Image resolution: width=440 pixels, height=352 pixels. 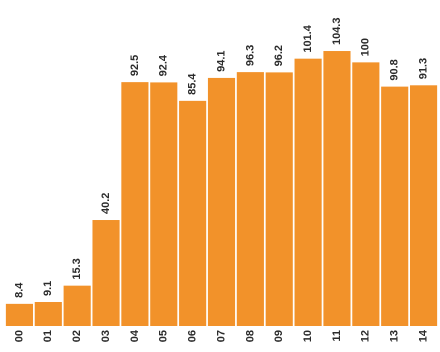 I want to click on x-tick-label: 04, so click(x=135, y=335).